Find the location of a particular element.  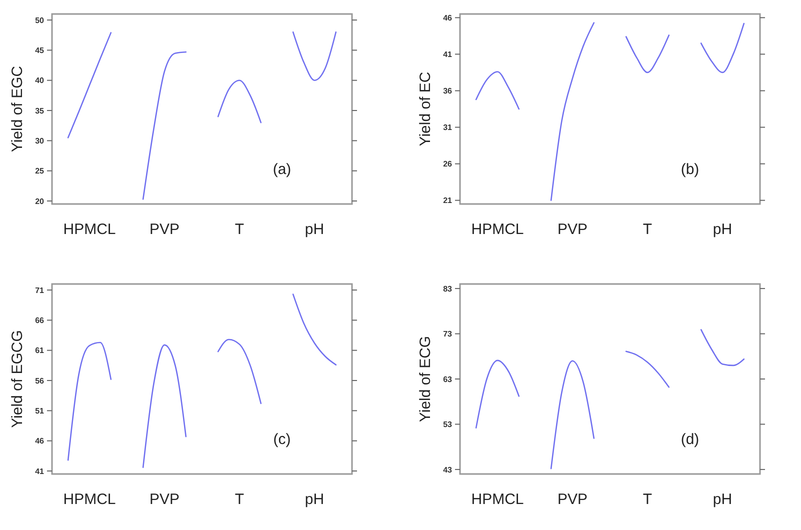

y-tick-label: 43 is located at coordinates (448, 469).